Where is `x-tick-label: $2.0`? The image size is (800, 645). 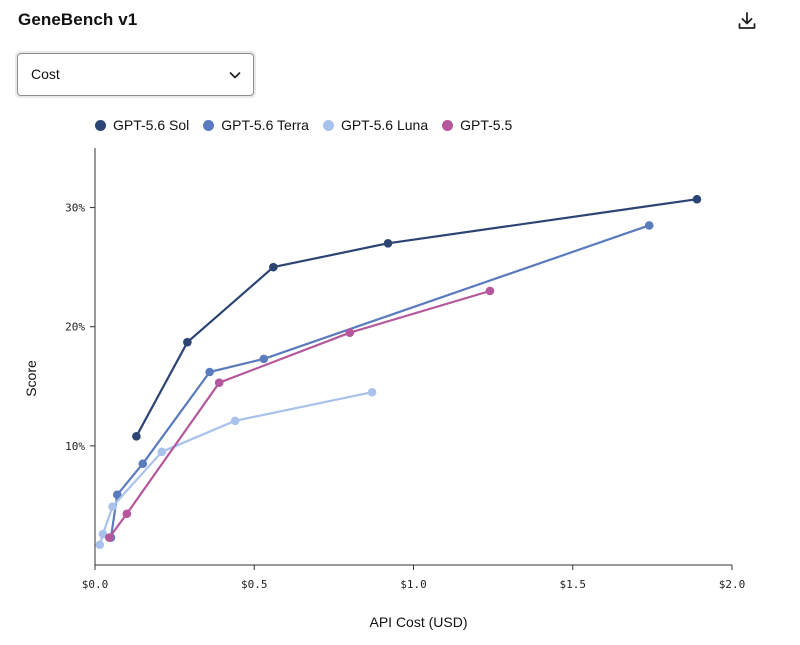 x-tick-label: $2.0 is located at coordinates (732, 584).